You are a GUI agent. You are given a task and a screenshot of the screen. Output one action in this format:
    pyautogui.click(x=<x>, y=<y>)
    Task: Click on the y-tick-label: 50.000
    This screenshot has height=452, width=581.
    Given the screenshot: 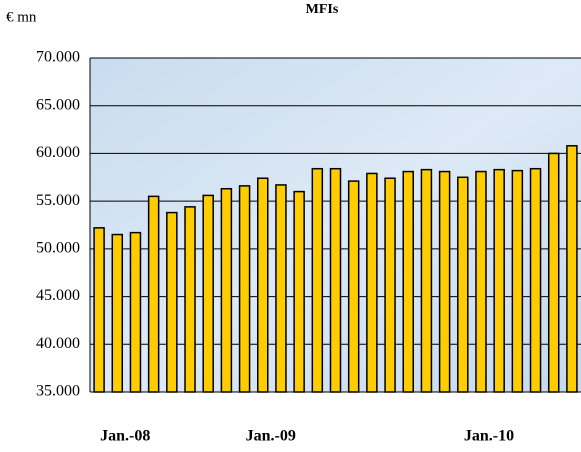 What is the action you would take?
    pyautogui.click(x=58, y=248)
    